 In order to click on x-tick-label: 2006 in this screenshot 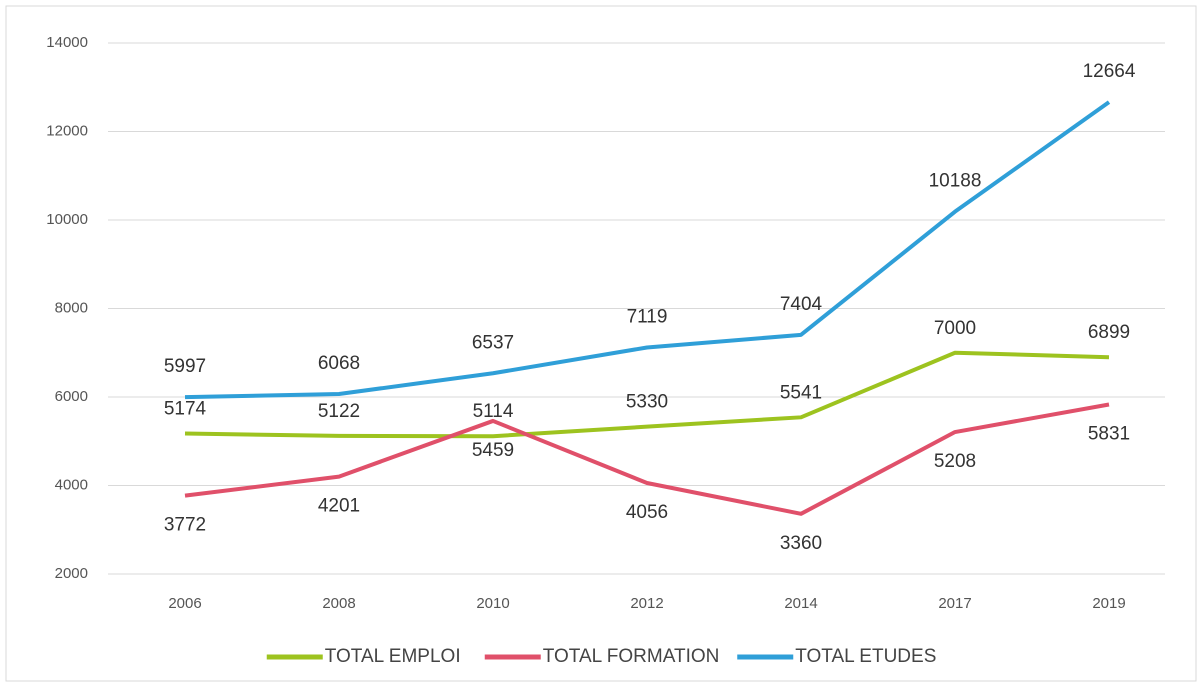, I will do `click(184, 603)`.